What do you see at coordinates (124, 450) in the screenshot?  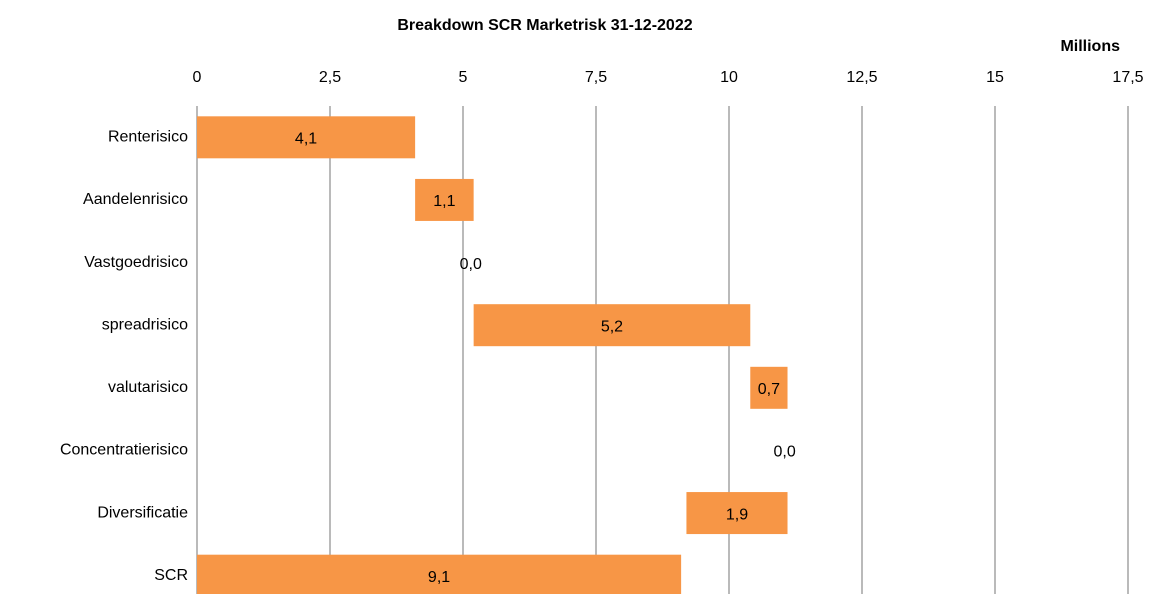 I see `y-tick-label: Concentratierisico` at bounding box center [124, 450].